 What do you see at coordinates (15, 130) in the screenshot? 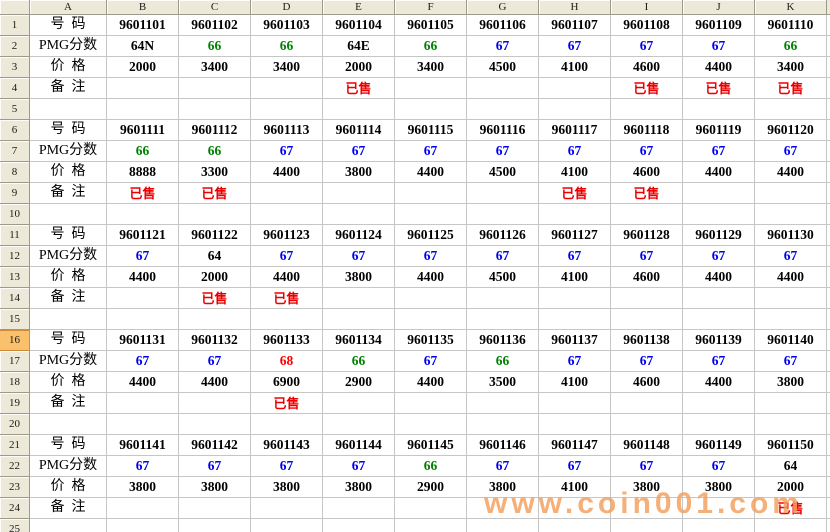
I see `row-header-6: 6` at bounding box center [15, 130].